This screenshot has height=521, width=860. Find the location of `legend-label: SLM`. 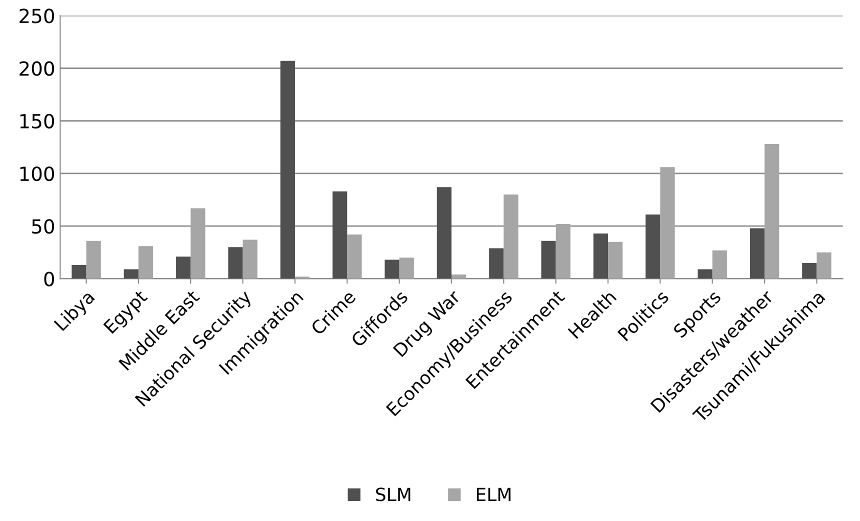

legend-label: SLM is located at coordinates (393, 495).